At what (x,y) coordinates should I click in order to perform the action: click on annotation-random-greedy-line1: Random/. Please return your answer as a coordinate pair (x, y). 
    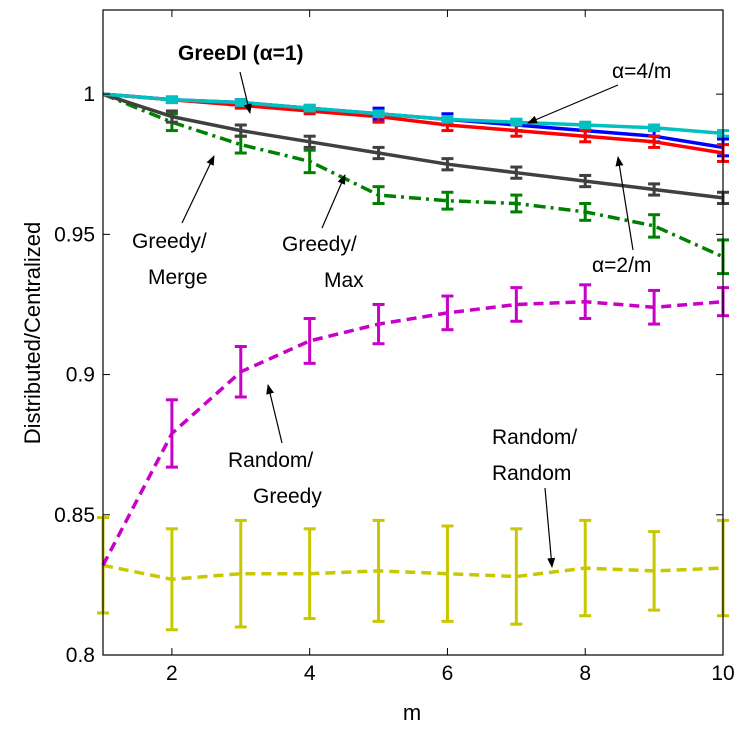
    Looking at the image, I should click on (270, 460).